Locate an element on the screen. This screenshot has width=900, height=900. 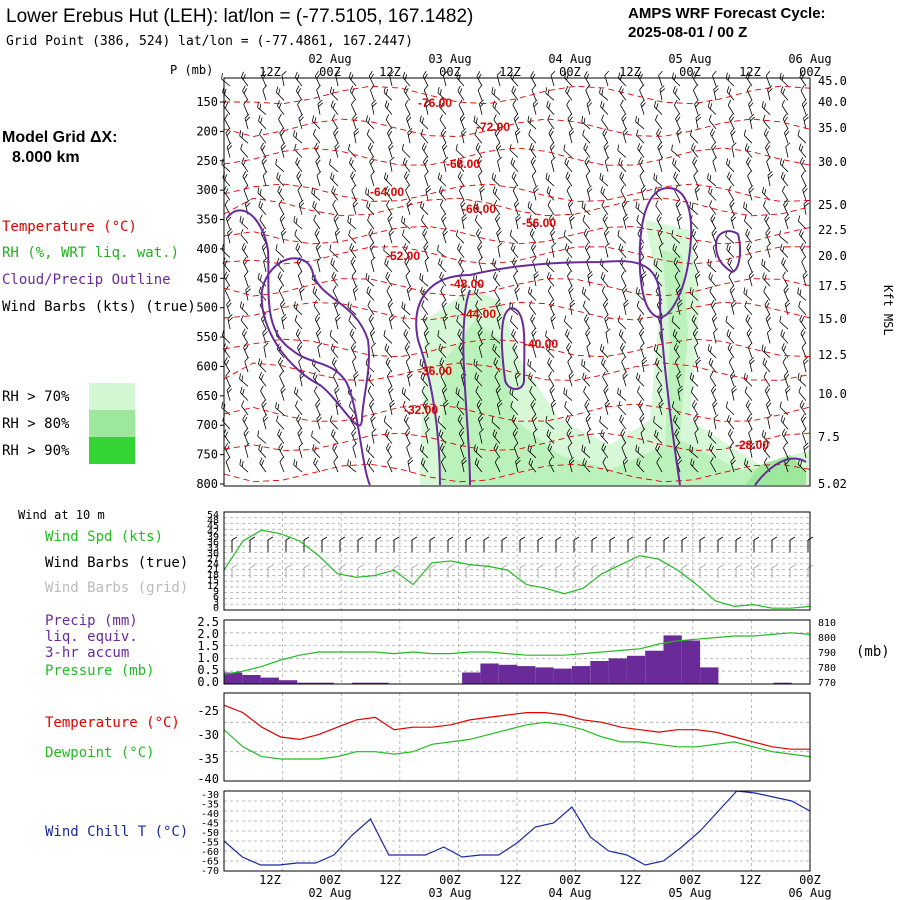
bottom-date-label: 02 Aug is located at coordinates (329, 893).